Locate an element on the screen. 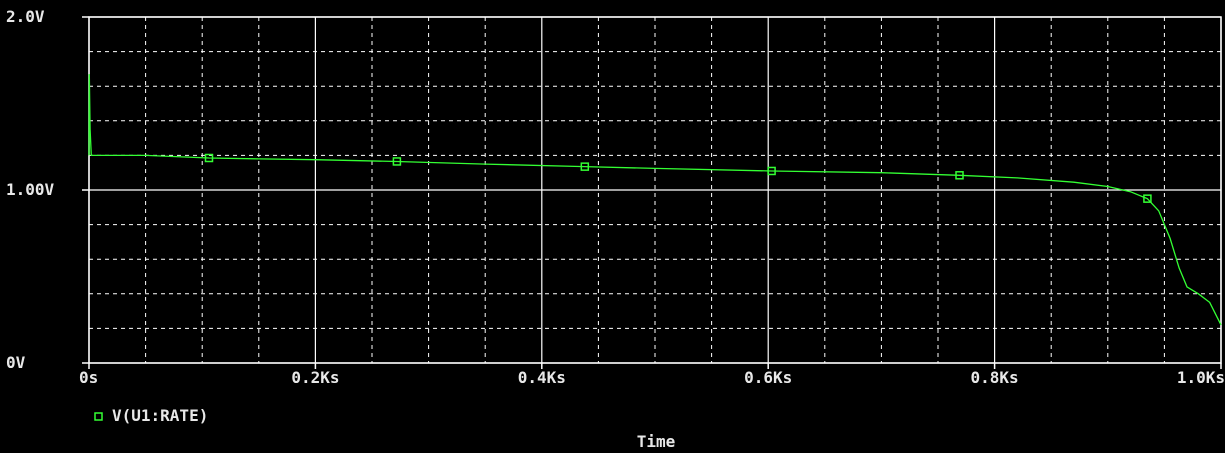 The height and width of the screenshot is (453, 1225). x-tick-label: 0s is located at coordinates (88, 377).